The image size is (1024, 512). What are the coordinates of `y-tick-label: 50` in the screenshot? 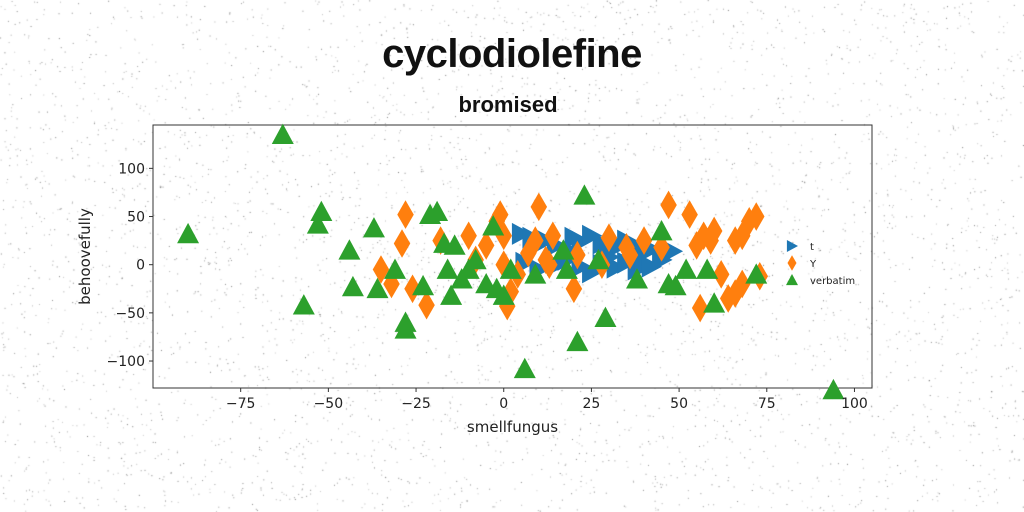 It's located at (136, 218).